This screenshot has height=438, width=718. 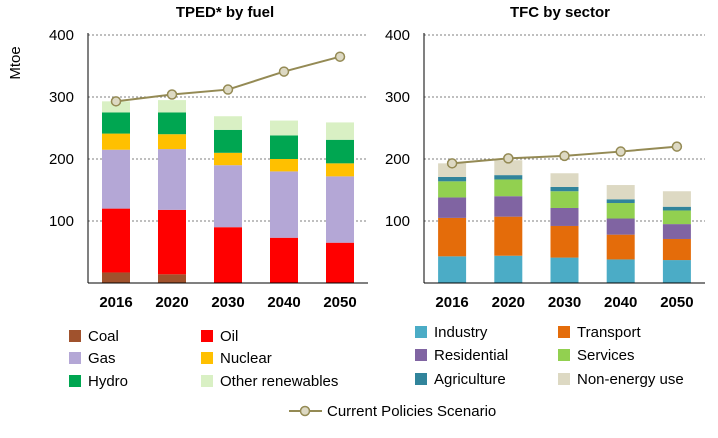 What do you see at coordinates (564, 355) in the screenshot?
I see `legend-swatch-services` at bounding box center [564, 355].